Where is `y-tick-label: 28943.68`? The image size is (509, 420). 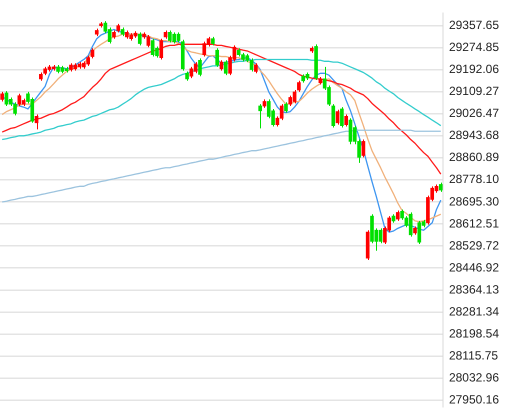 y-tick-label: 28943.68 is located at coordinates (474, 135).